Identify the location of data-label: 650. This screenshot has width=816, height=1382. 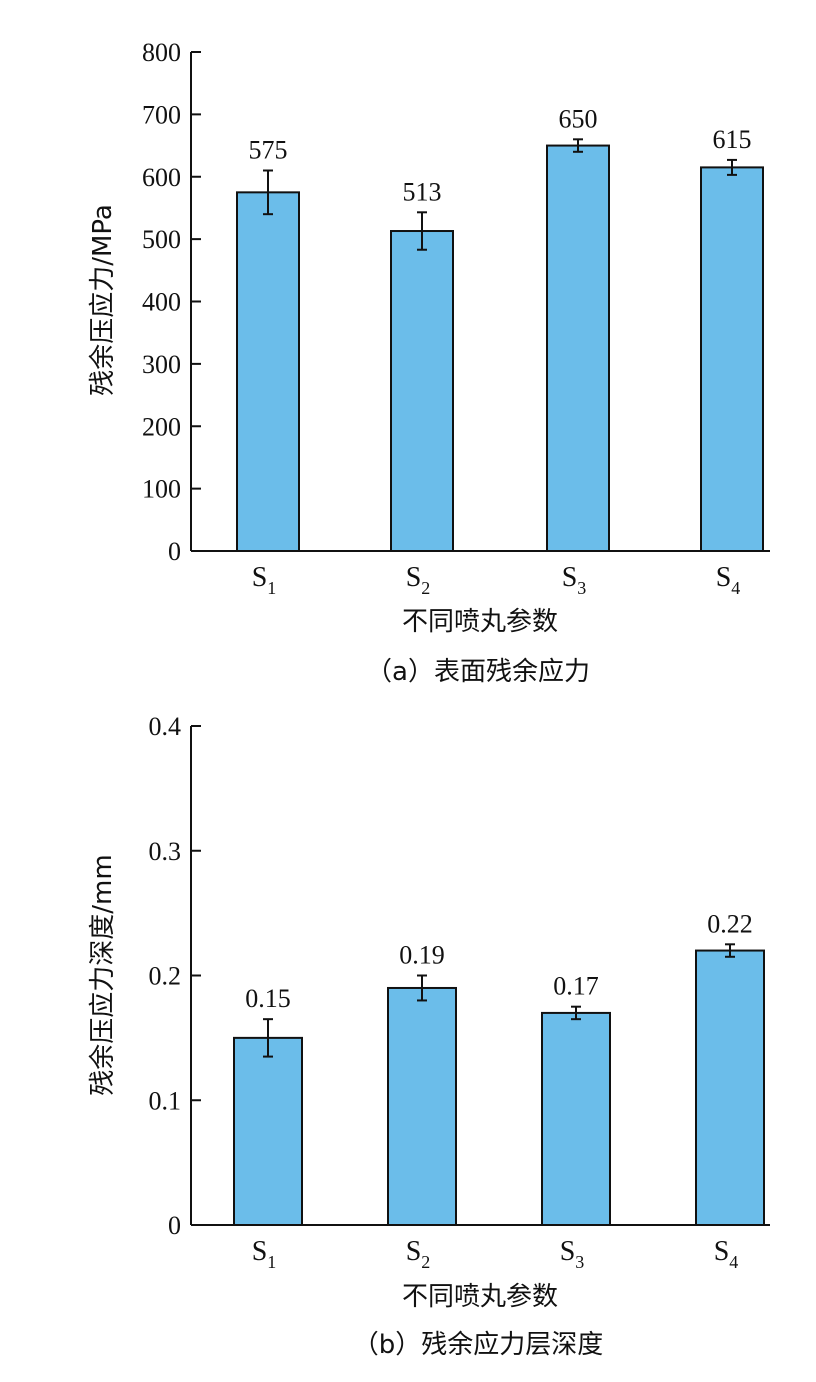
(578, 118).